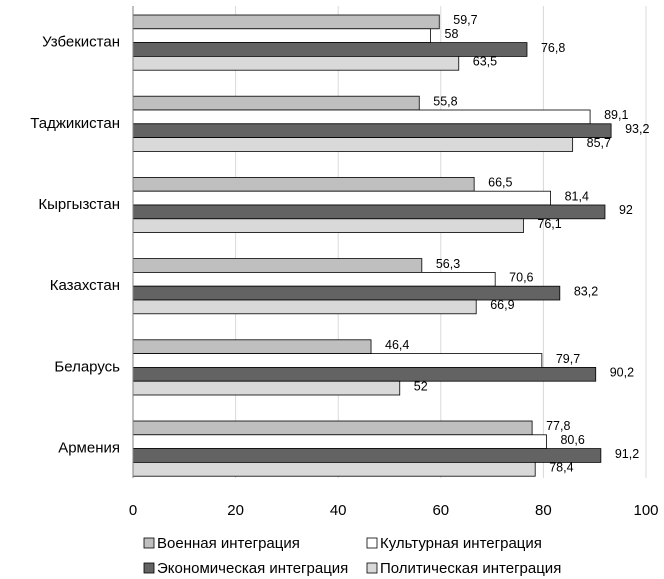 This screenshot has height=579, width=664. I want to click on bar-кыргызстан-4, so click(328, 226).